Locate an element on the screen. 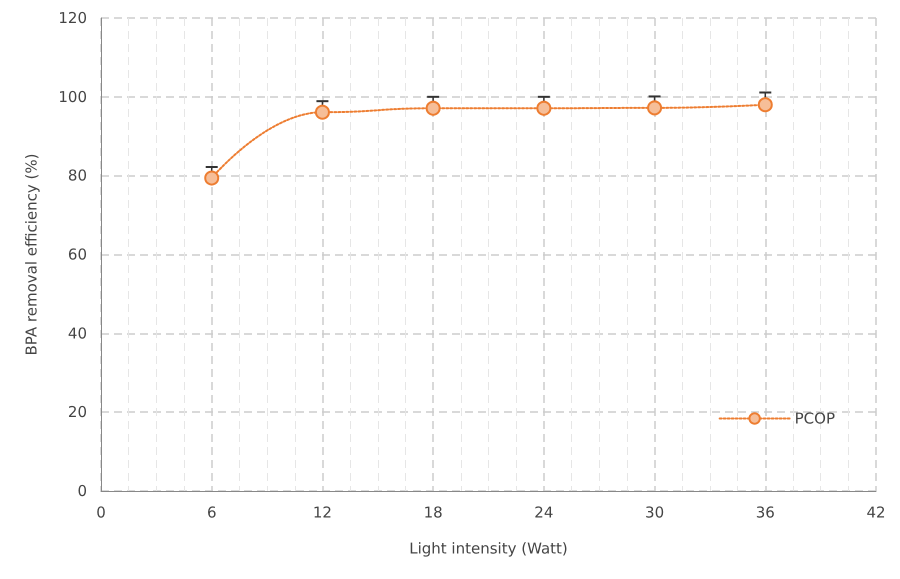 This screenshot has height=579, width=900. y-tick-label: 20 is located at coordinates (77, 412).